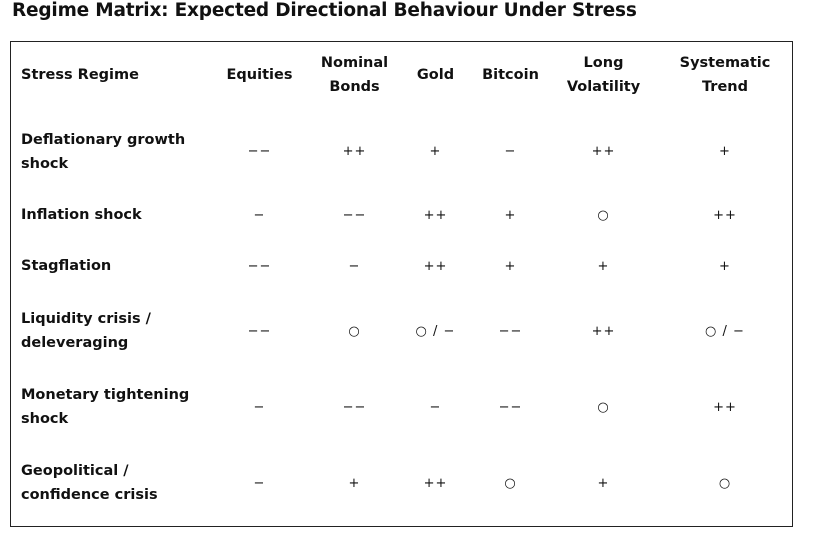 The image size is (824, 546). I want to click on gold-cell: −, so click(435, 407).